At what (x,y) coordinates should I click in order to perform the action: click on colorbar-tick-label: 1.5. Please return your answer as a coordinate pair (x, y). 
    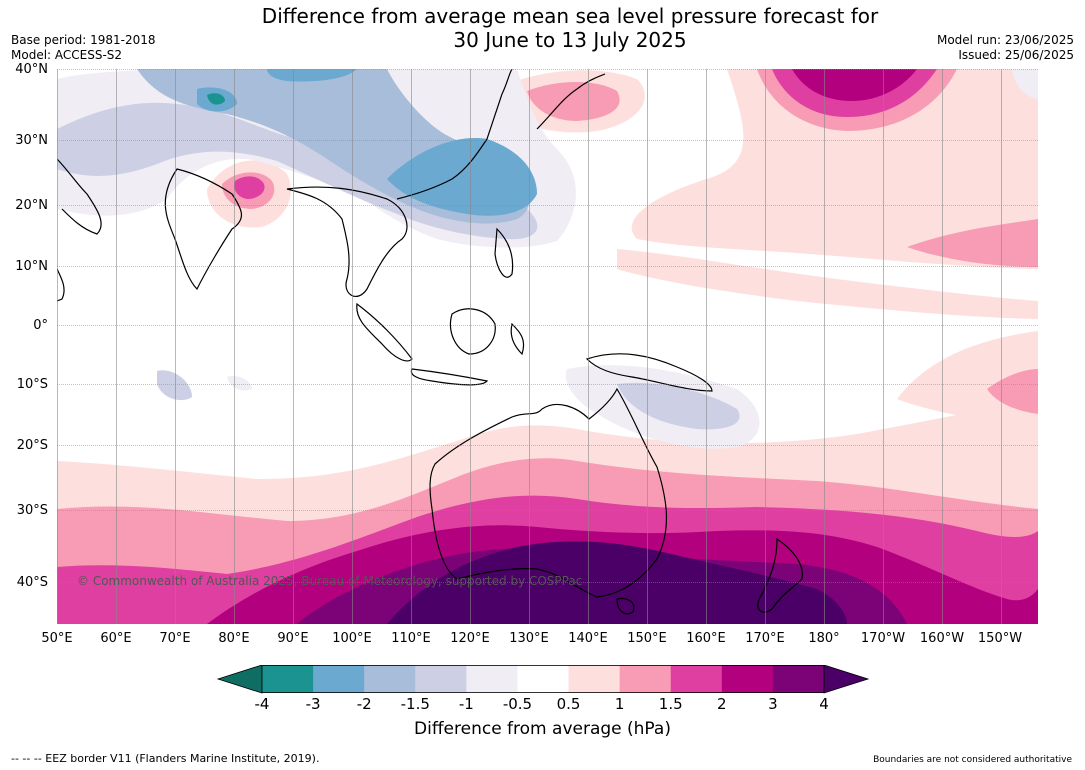
    Looking at the image, I should click on (670, 704).